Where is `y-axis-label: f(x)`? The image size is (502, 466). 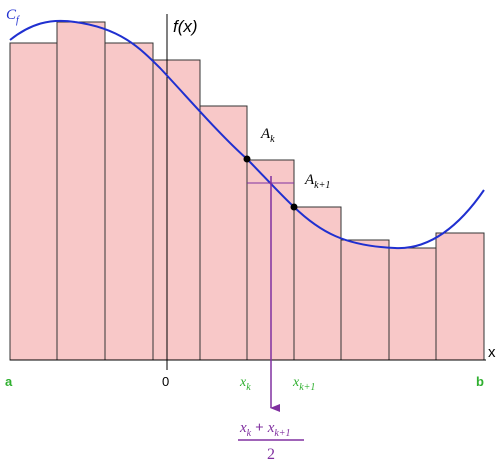 y-axis-label: f(x) is located at coordinates (185, 26).